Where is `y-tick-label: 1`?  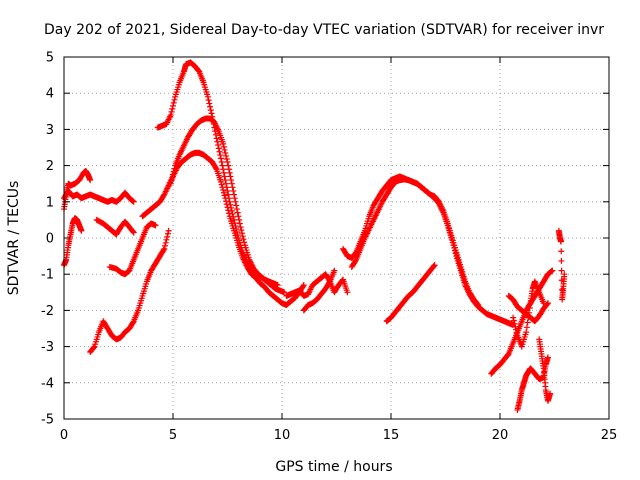
y-tick-label: 1 is located at coordinates (50, 202).